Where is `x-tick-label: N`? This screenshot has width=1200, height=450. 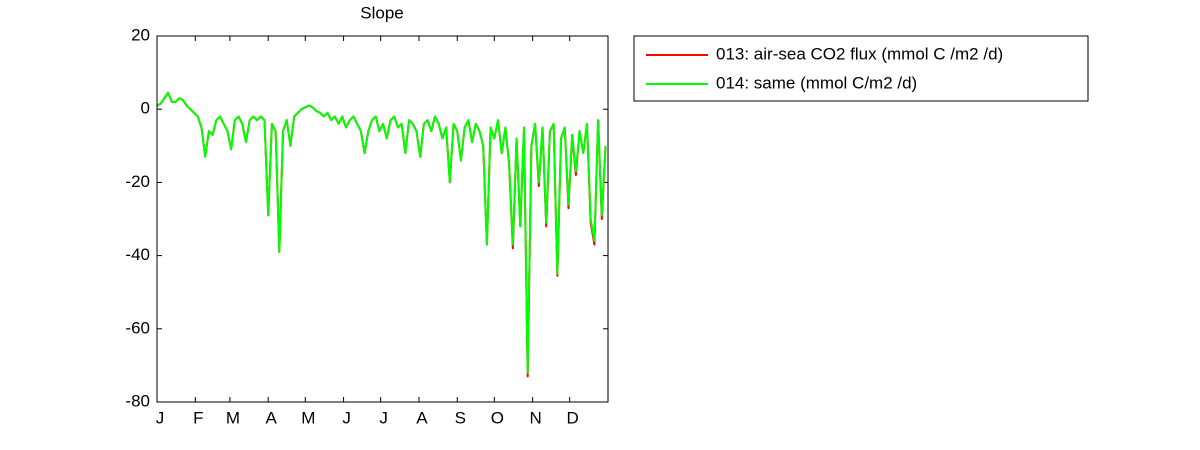
x-tick-label: N is located at coordinates (535, 417).